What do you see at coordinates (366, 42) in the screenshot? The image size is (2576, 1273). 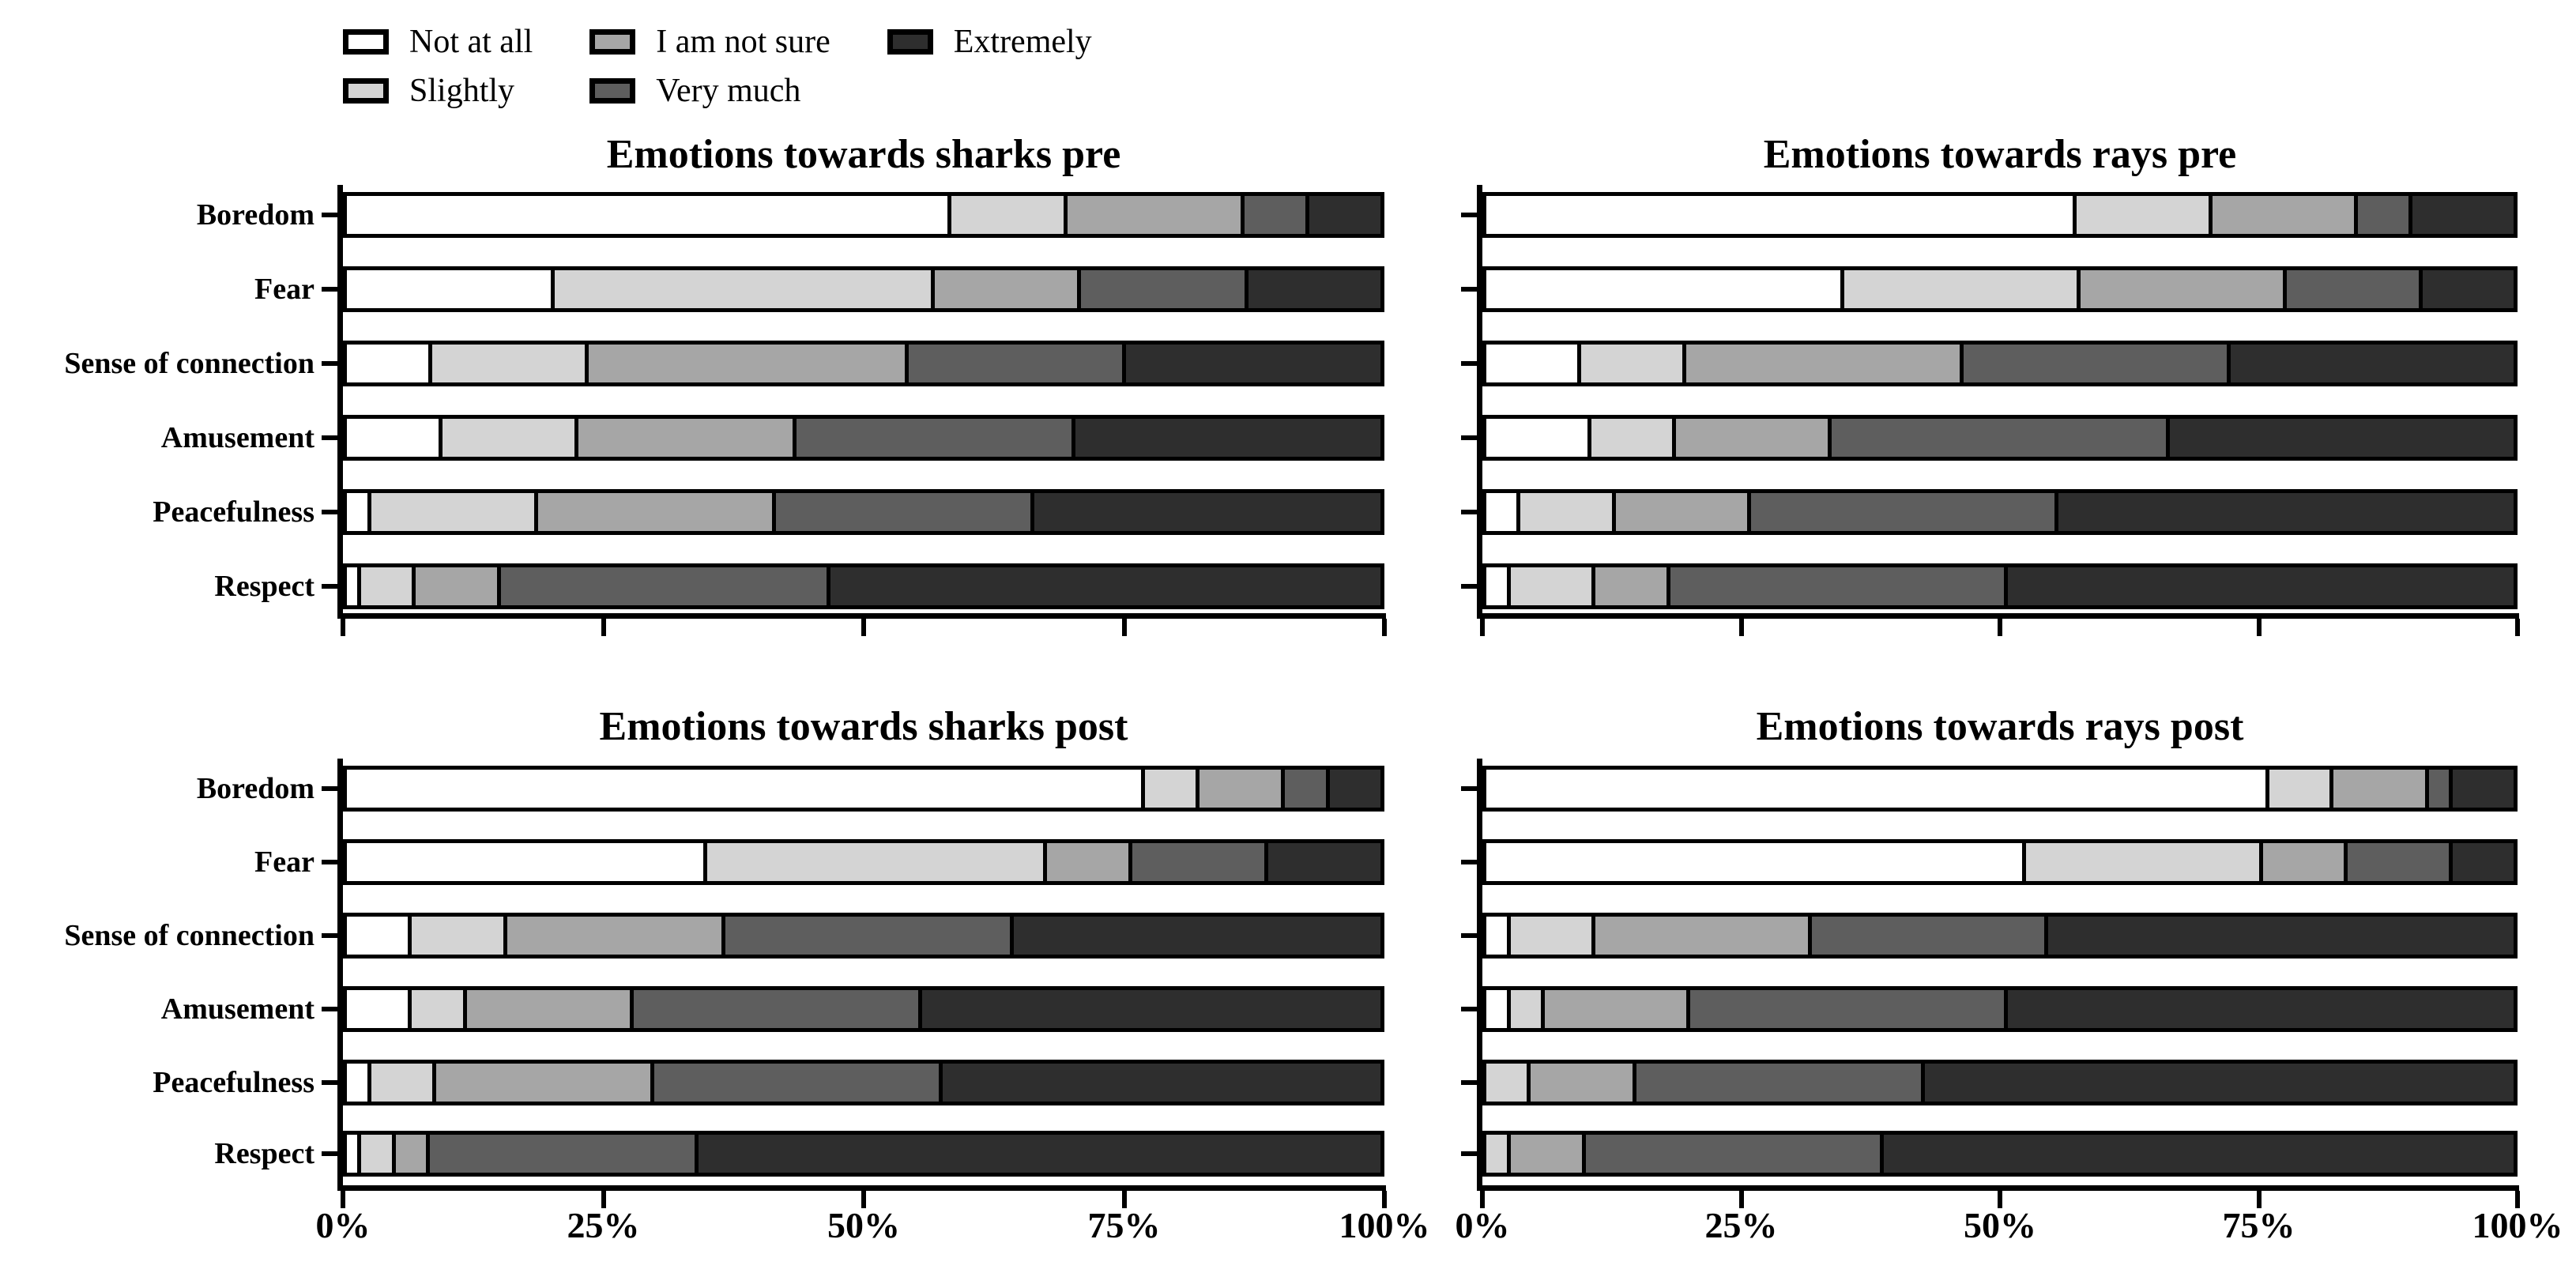 I see `legend-swatch-not-at-all` at bounding box center [366, 42].